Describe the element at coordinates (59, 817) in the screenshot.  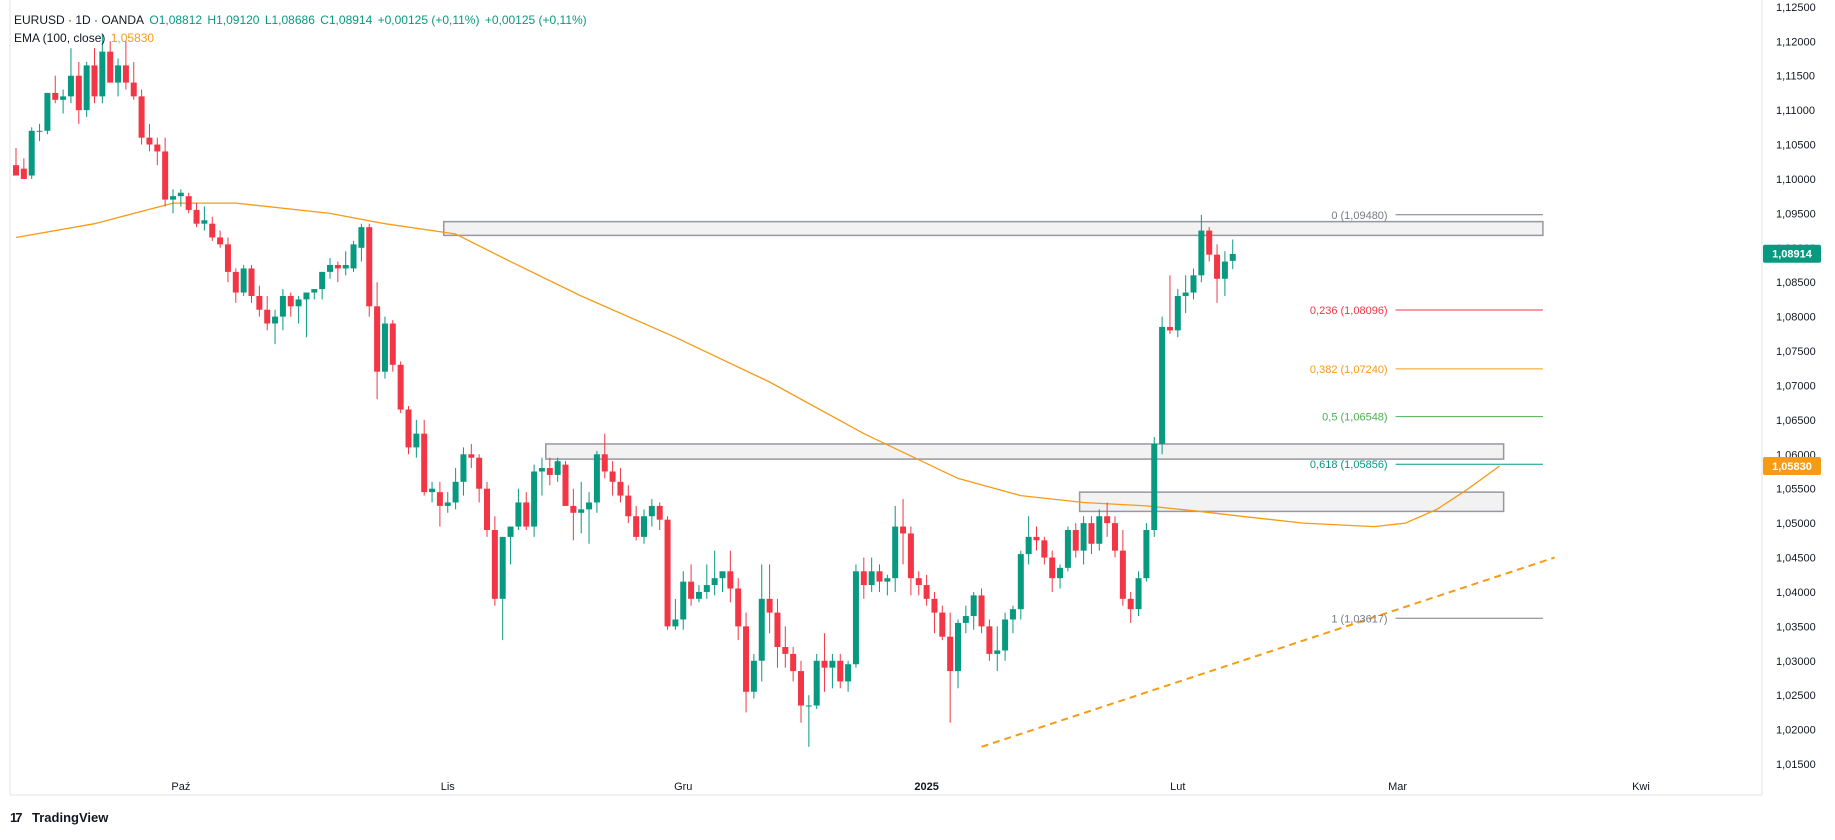
I see `tradingview-logo: 17 TradingView` at that location.